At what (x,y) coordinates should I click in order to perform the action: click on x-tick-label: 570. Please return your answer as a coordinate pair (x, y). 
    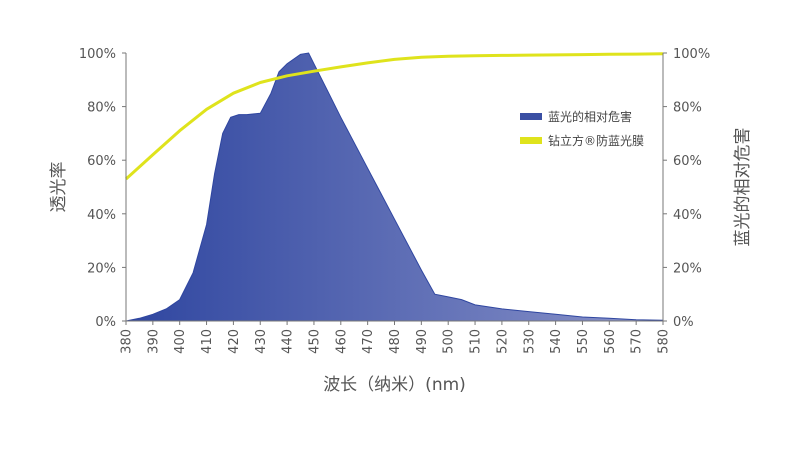
    Looking at the image, I should click on (637, 341).